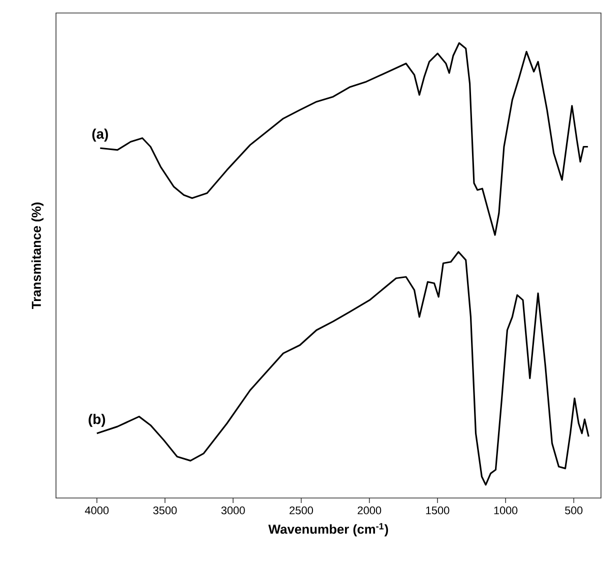 The height and width of the screenshot is (564, 603). Describe the element at coordinates (97, 420) in the screenshot. I see `series-label: (b)` at that location.